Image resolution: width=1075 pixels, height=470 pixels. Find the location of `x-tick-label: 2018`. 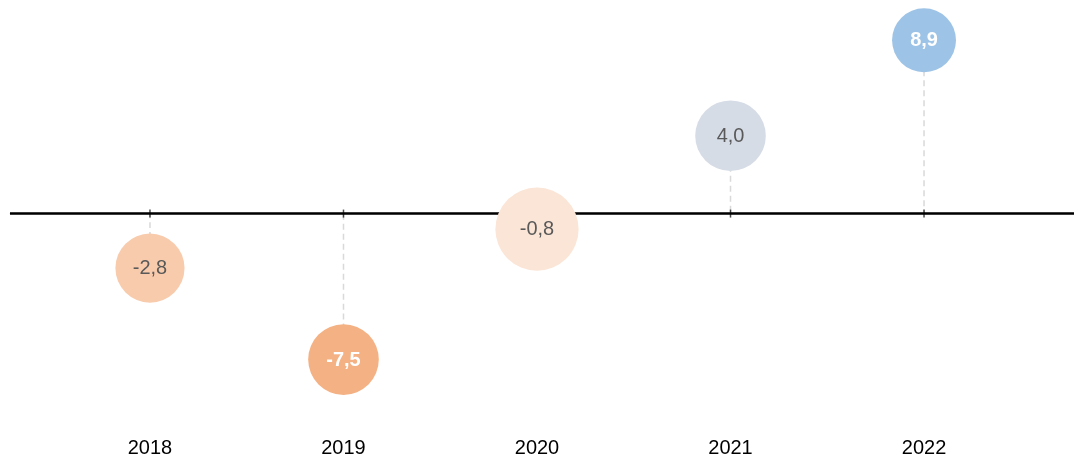

x-tick-label: 2018 is located at coordinates (150, 447).